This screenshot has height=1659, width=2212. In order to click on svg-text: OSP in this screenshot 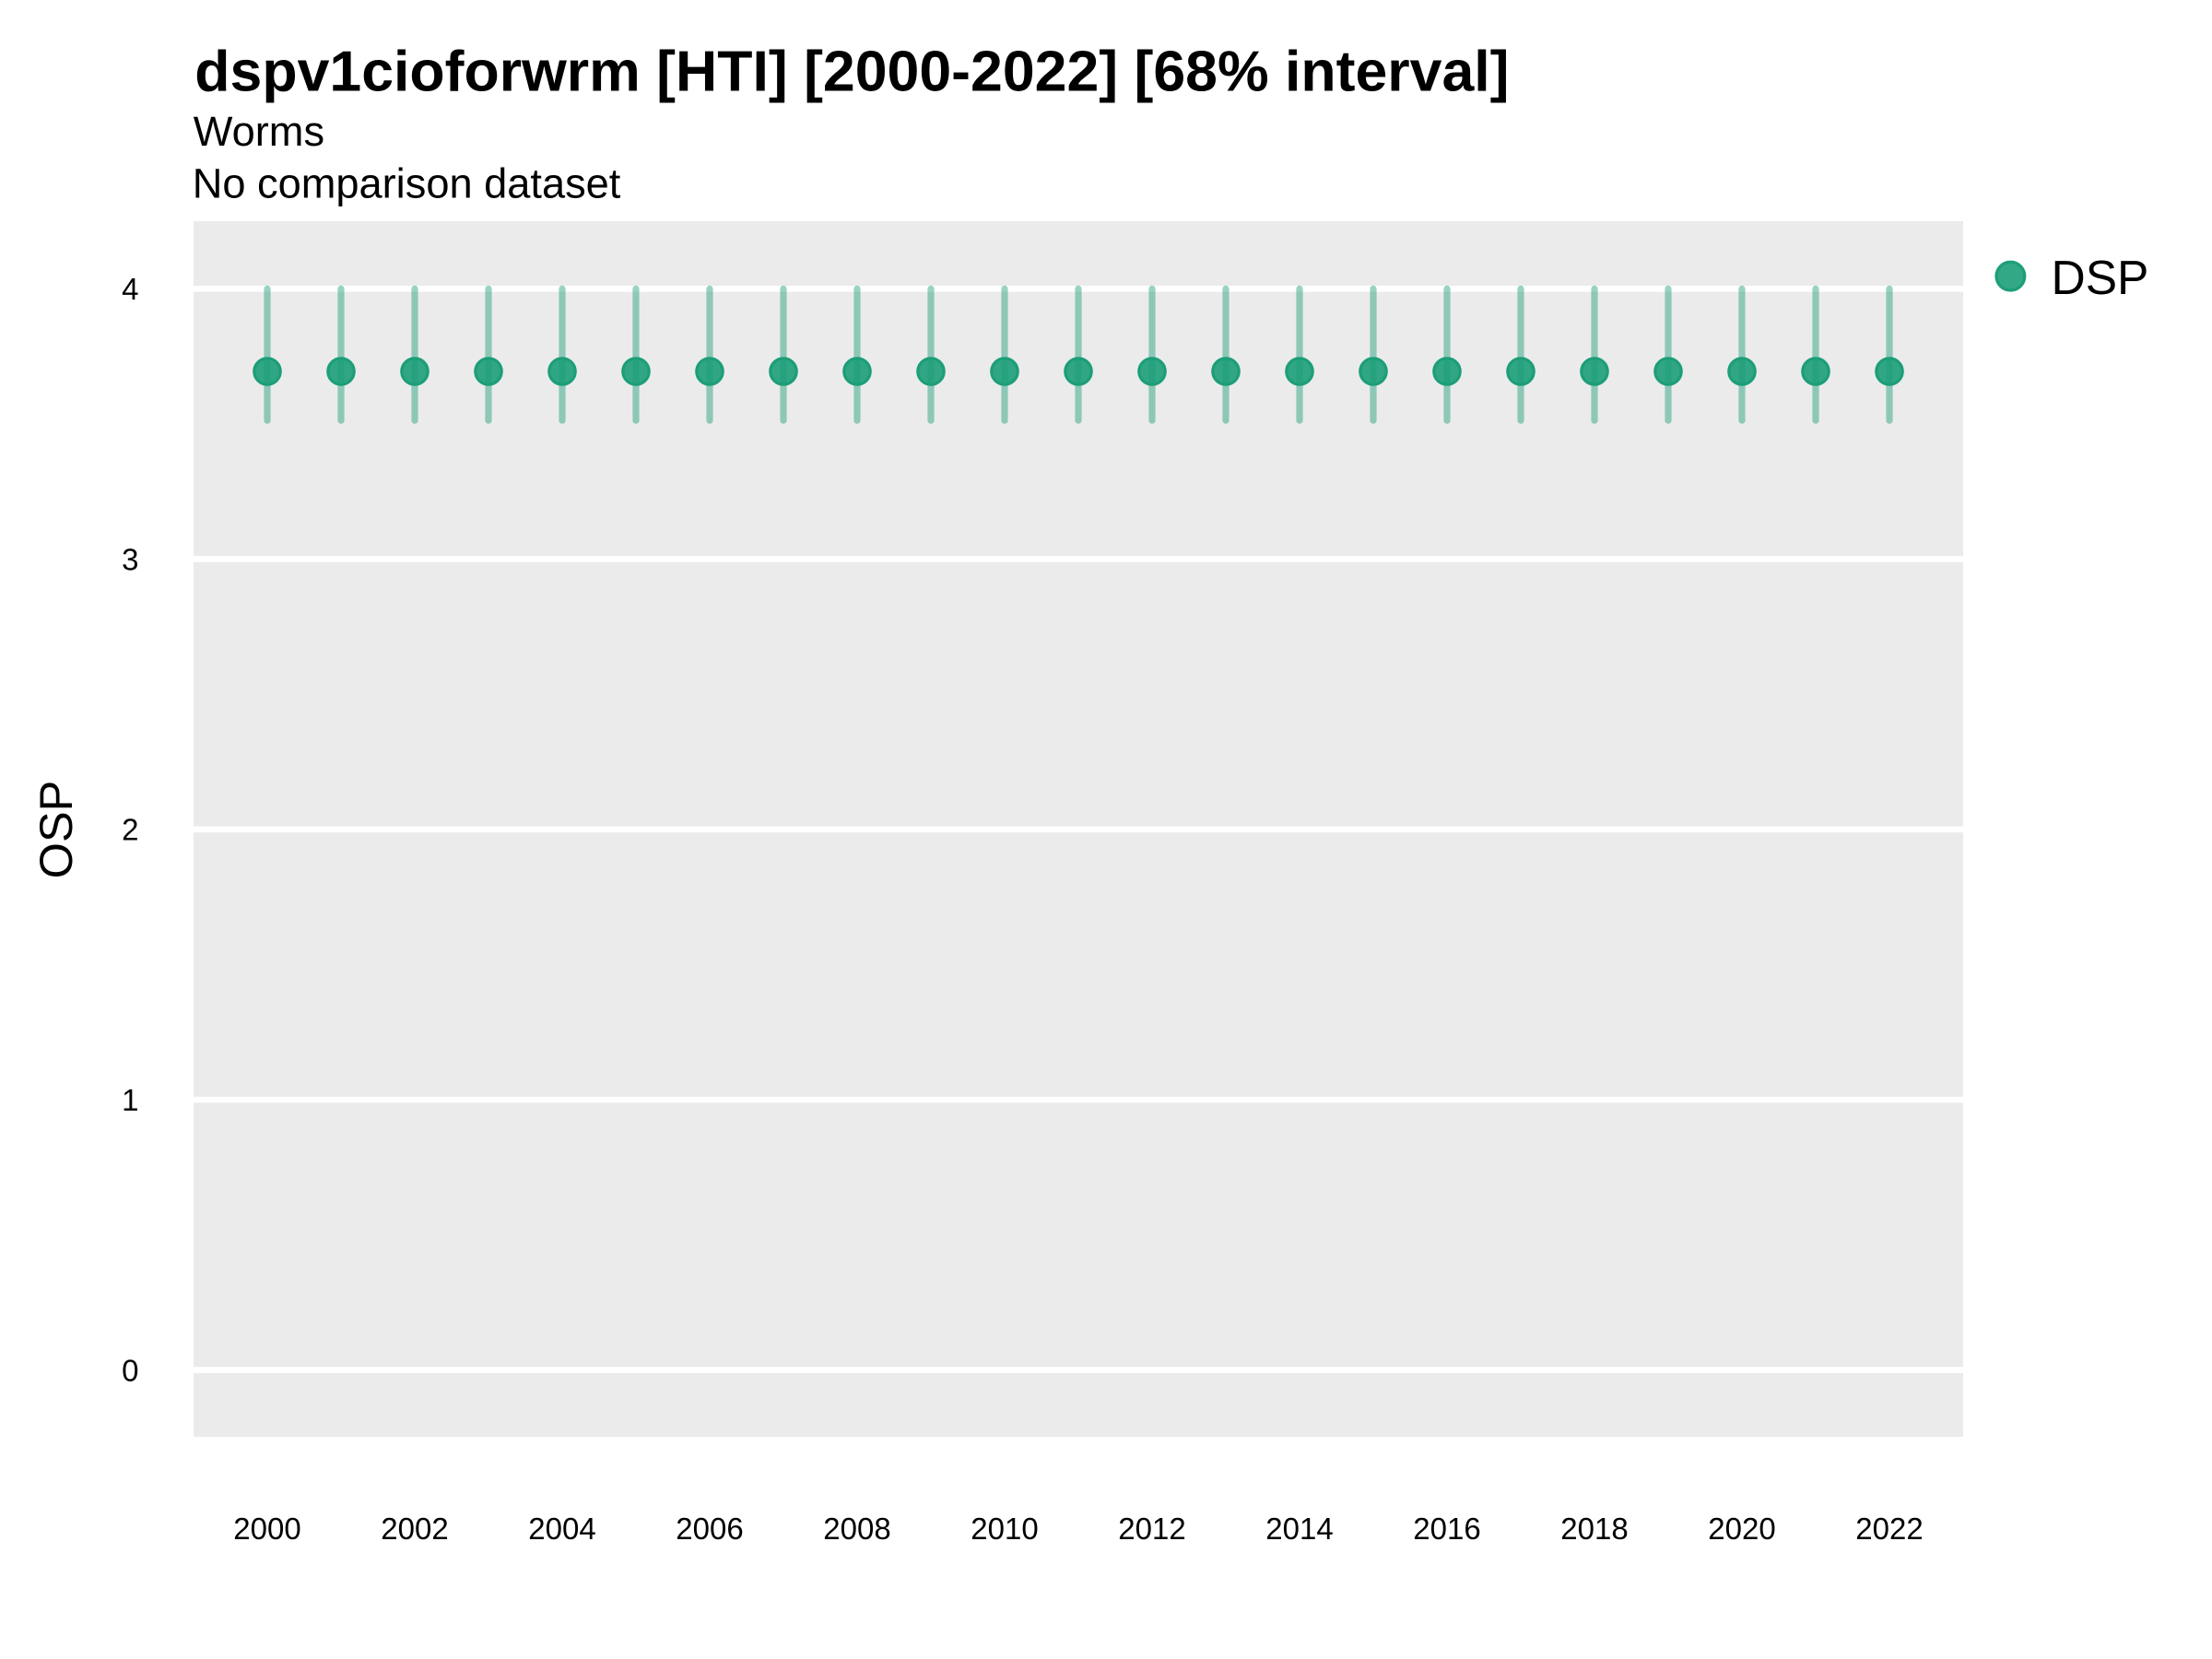, I will do `click(55, 830)`.